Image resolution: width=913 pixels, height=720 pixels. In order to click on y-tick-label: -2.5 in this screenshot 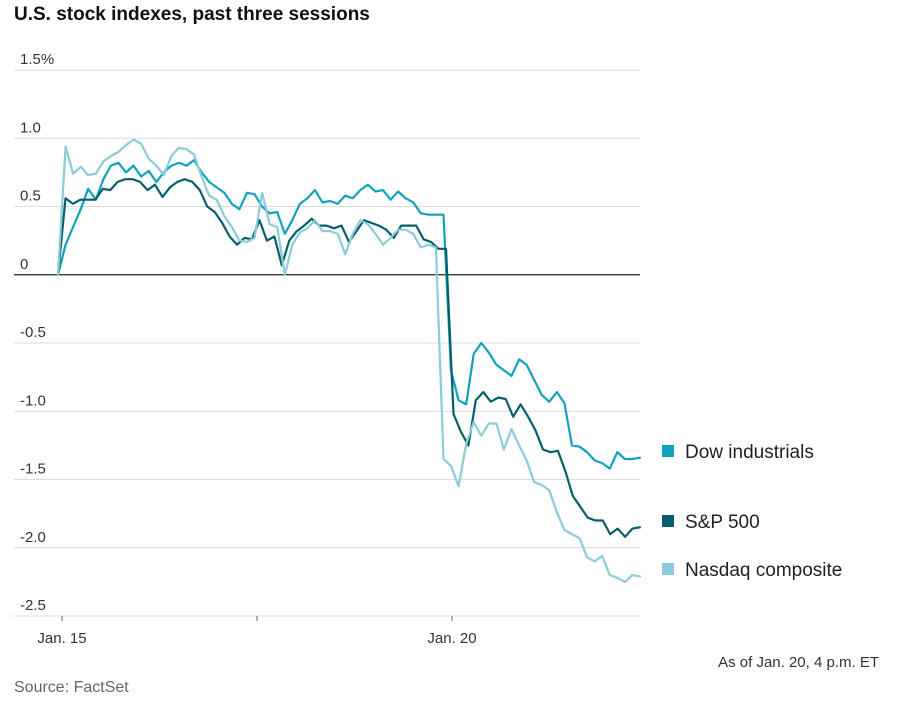, I will do `click(33, 605)`.